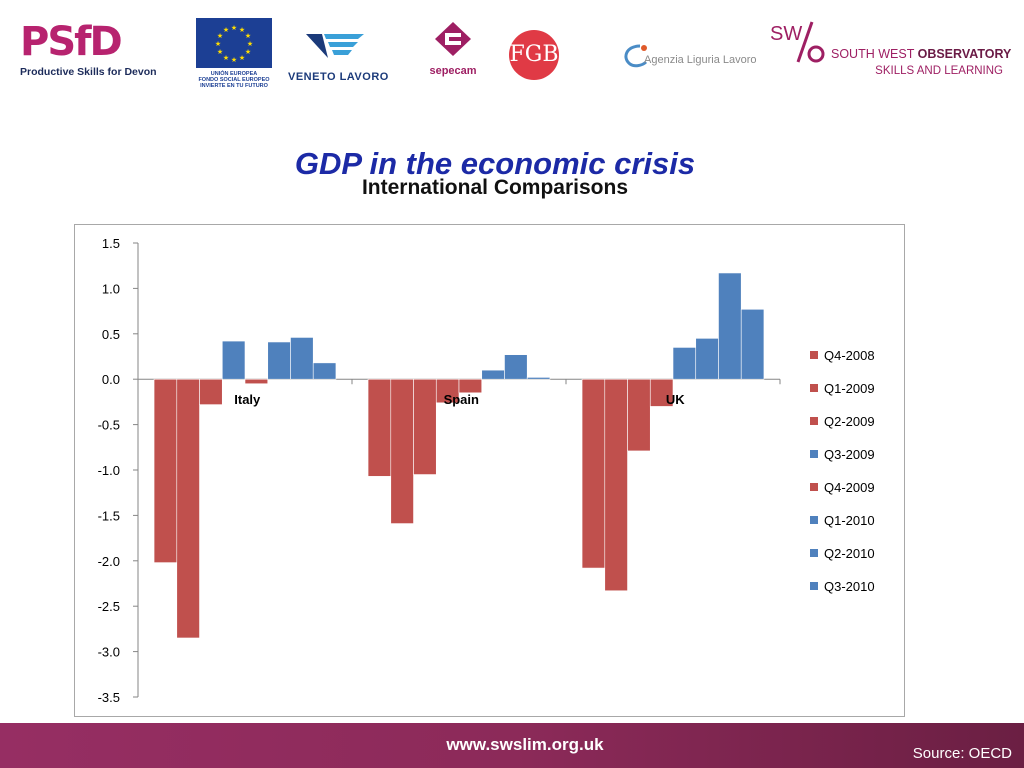 The height and width of the screenshot is (768, 1024). I want to click on sepecam-logo: sepecam, so click(453, 55).